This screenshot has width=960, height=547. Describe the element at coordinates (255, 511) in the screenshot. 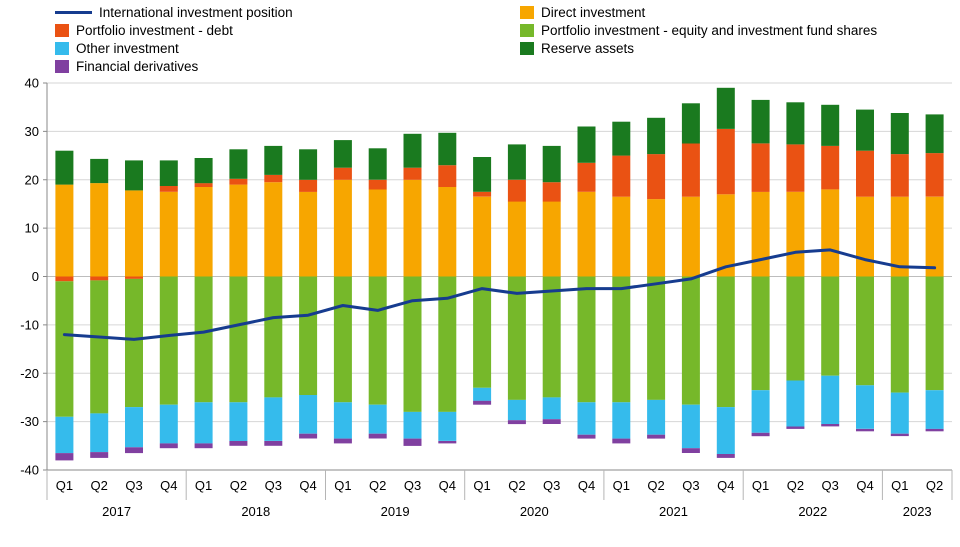

I see `svg-text: 2018` at that location.